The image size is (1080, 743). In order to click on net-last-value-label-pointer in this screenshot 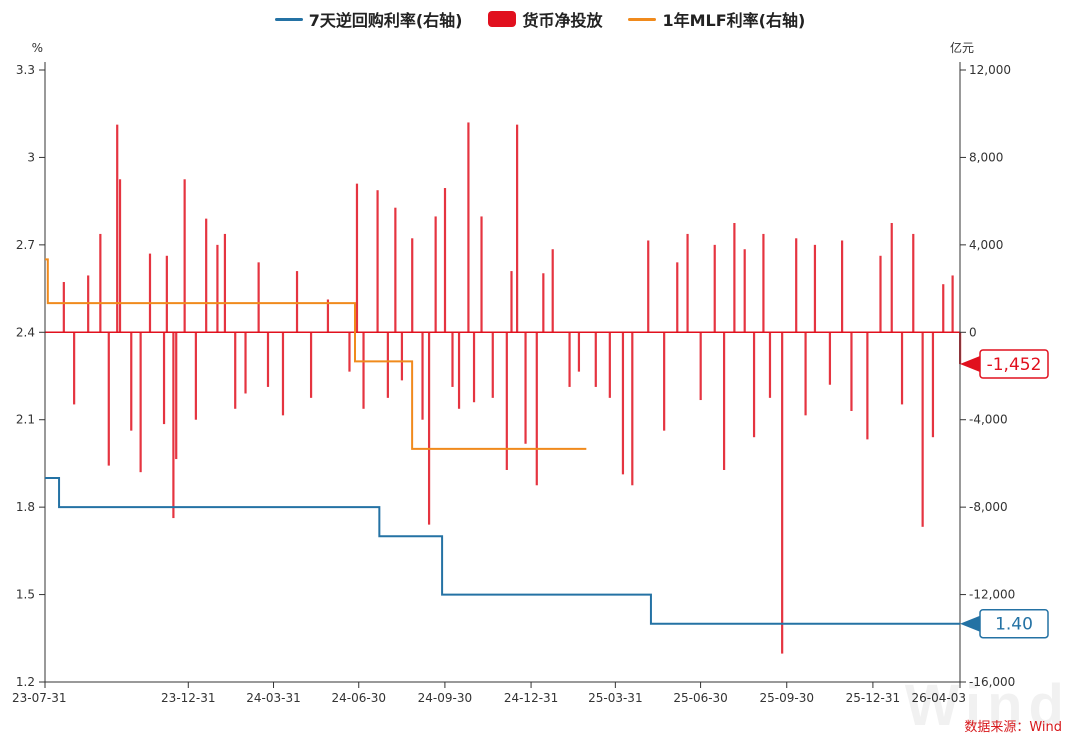, I will do `click(970, 364)`.